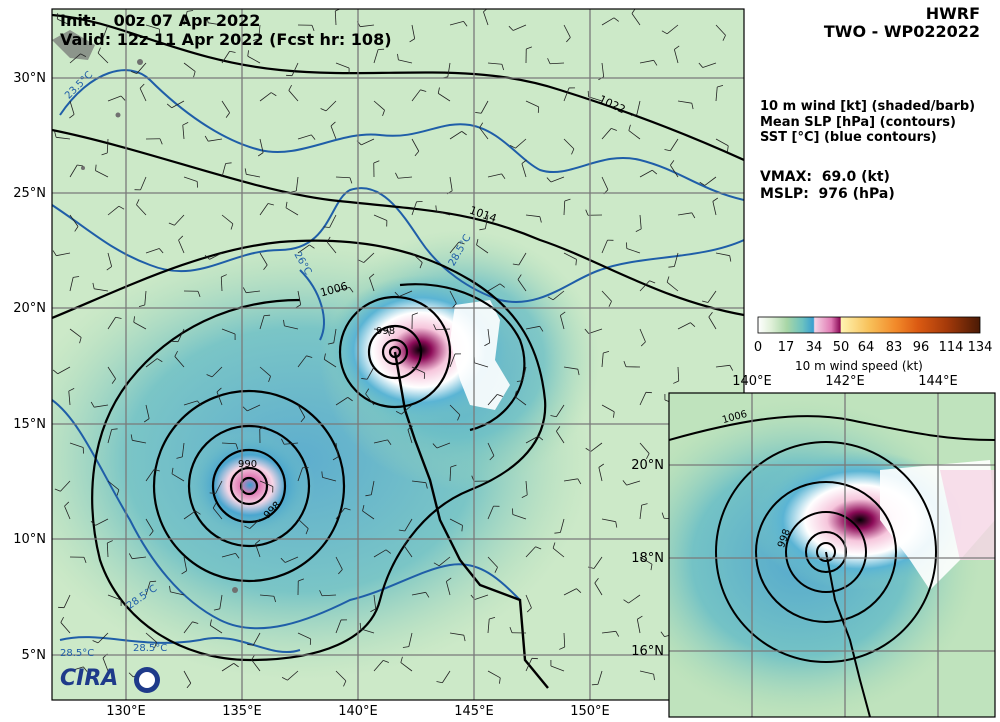 The image size is (1000, 722). Describe the element at coordinates (73, 45) in the screenshot. I see `land-mass` at that location.